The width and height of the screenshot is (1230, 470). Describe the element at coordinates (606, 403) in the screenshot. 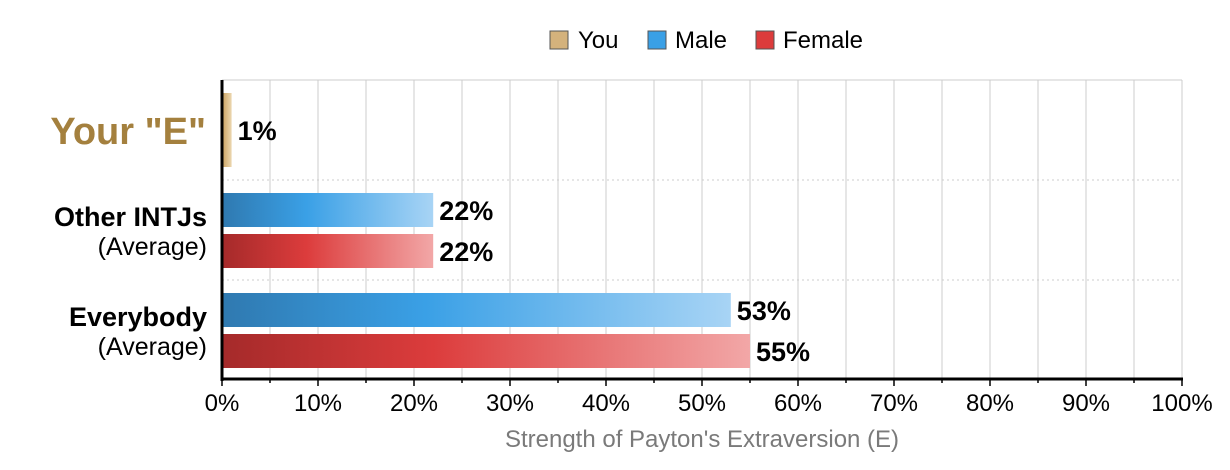

I see `x-tick-label: 40%` at that location.